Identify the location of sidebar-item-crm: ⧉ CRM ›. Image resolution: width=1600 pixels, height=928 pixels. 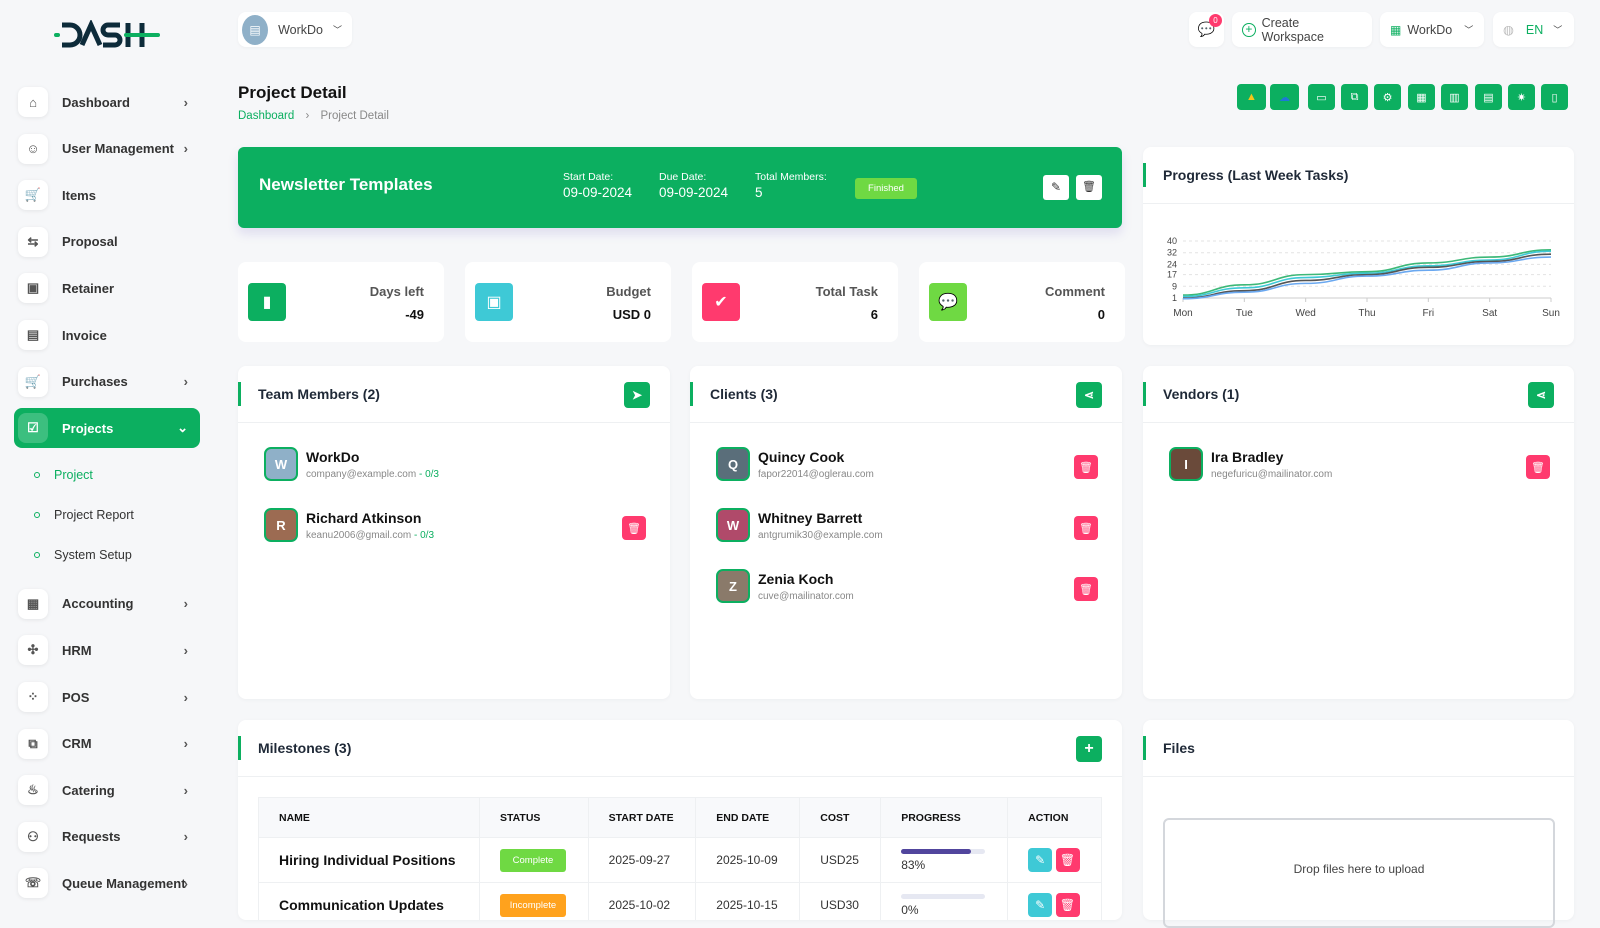
(107, 744).